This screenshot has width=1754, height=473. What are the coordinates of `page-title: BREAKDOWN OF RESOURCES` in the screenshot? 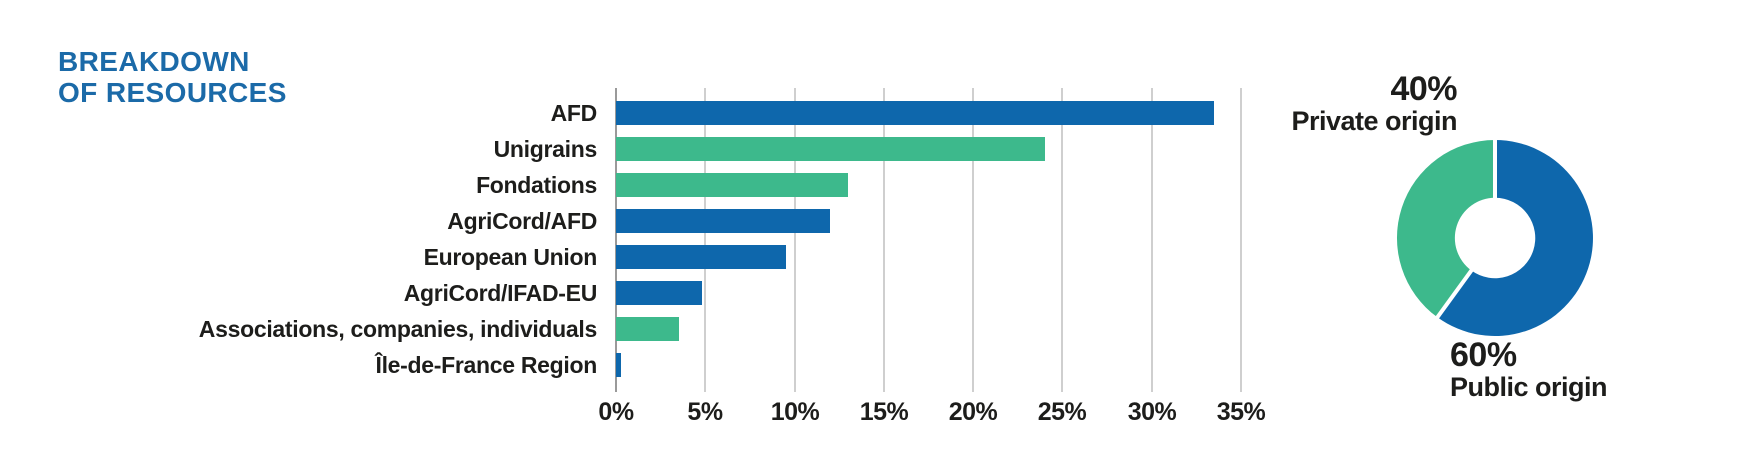 It's located at (172, 77).